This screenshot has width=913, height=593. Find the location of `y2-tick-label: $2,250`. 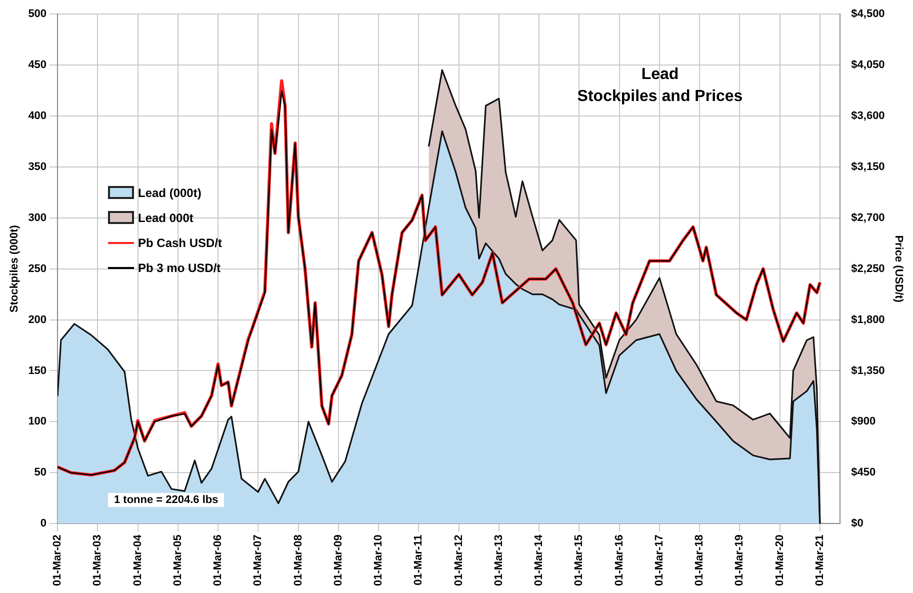

y2-tick-label: $2,250 is located at coordinates (868, 268).